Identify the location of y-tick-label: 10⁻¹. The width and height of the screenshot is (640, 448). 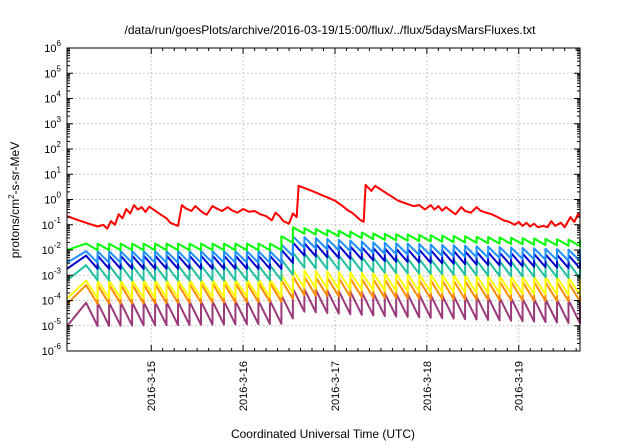
(52, 224).